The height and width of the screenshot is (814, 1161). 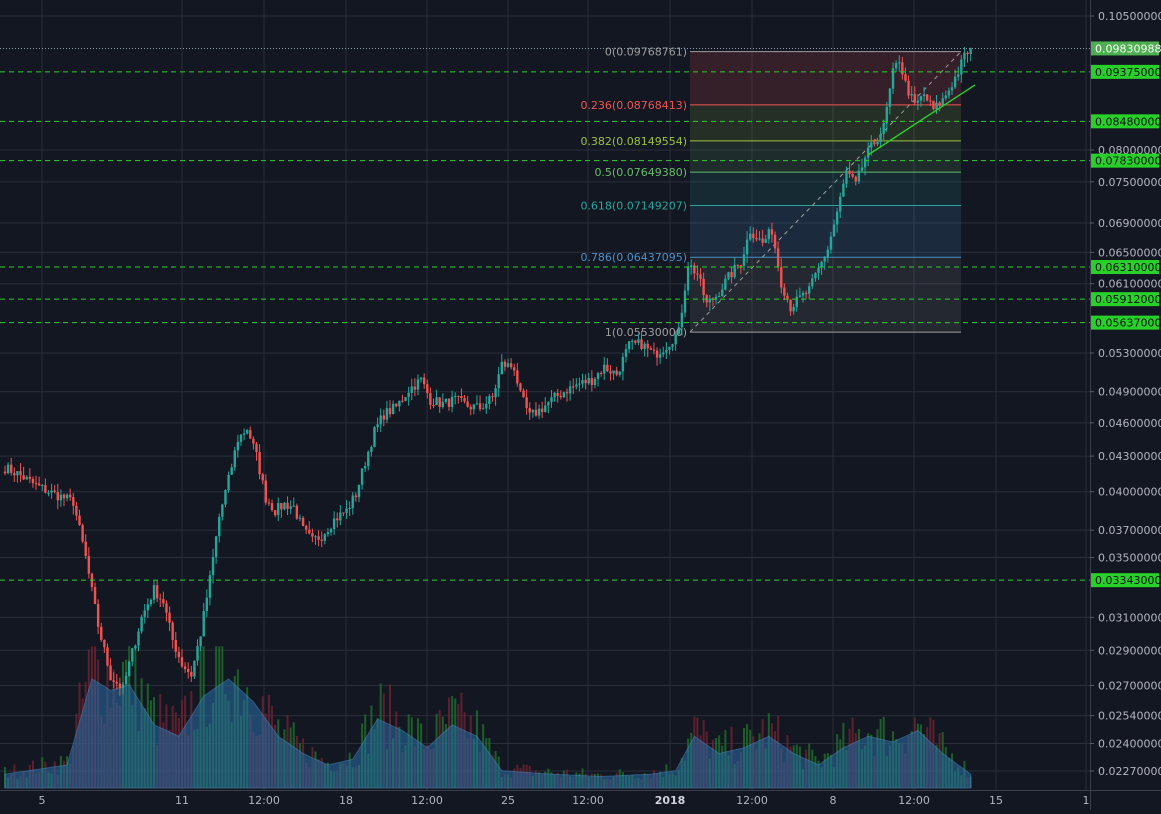 What do you see at coordinates (825, 122) in the screenshot?
I see `fib-zone` at bounding box center [825, 122].